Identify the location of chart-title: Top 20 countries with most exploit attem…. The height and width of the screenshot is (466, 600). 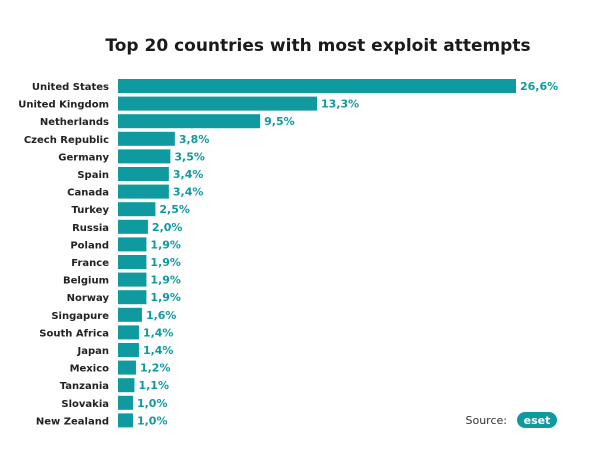
(317, 46).